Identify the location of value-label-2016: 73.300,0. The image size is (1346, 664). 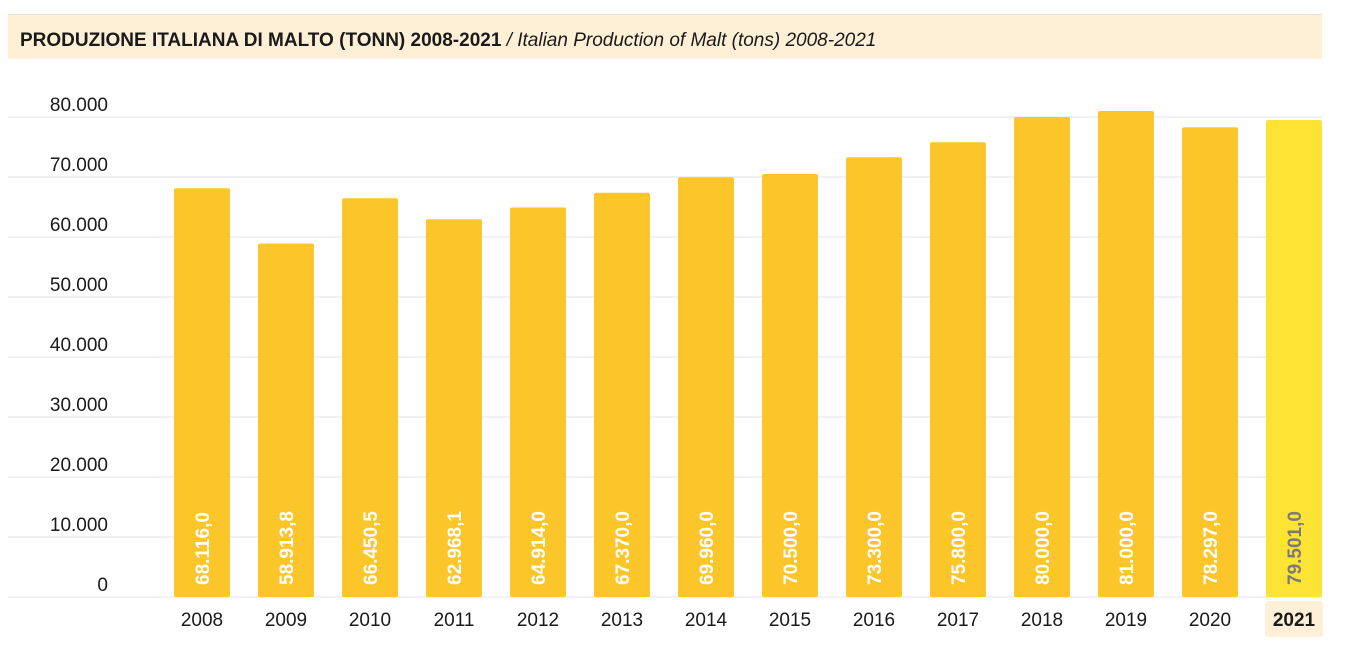
(875, 548).